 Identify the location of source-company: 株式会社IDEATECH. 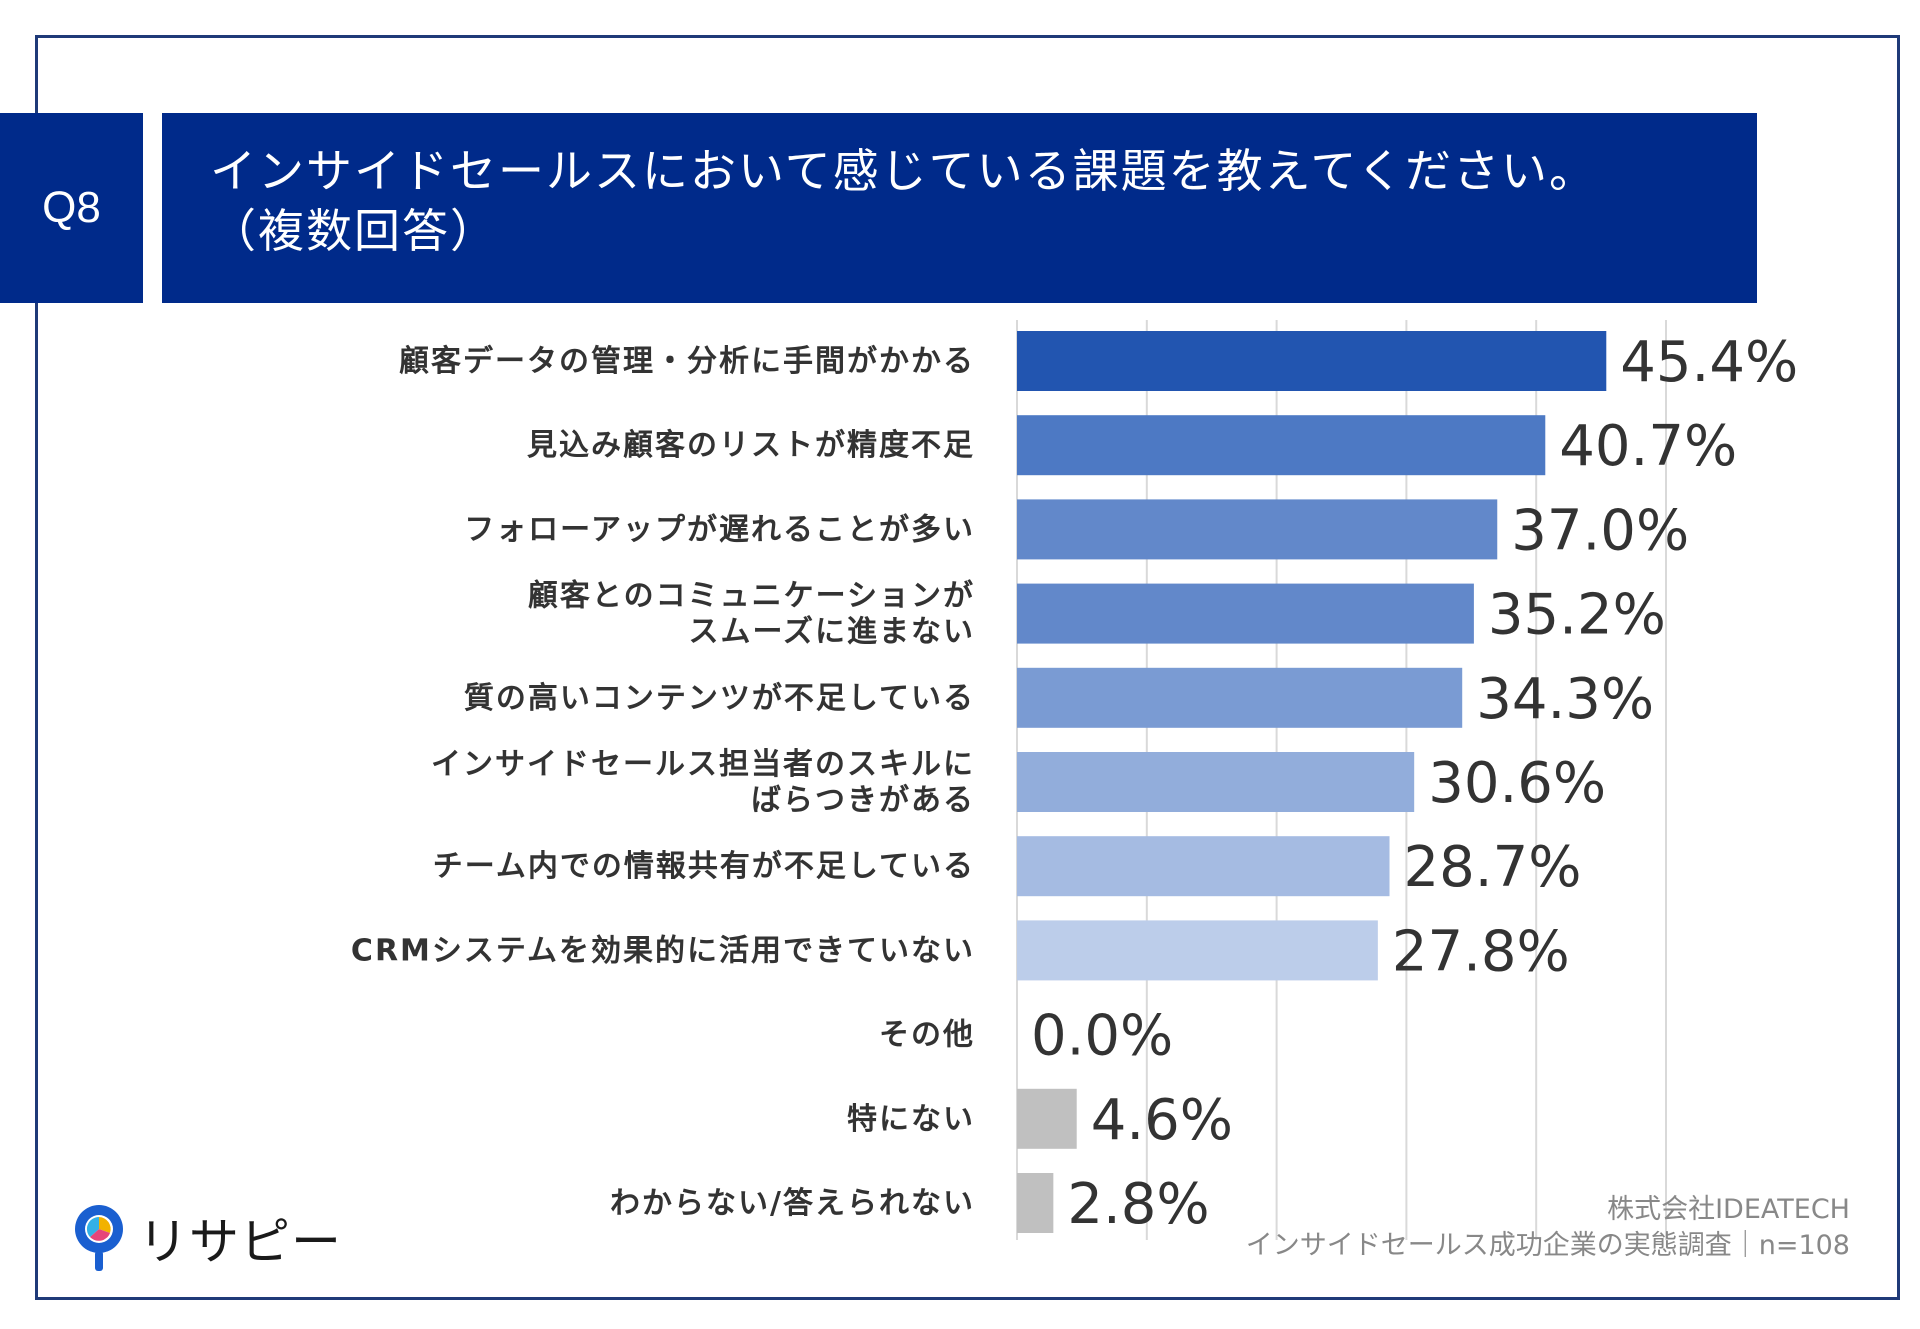
(1728, 1209).